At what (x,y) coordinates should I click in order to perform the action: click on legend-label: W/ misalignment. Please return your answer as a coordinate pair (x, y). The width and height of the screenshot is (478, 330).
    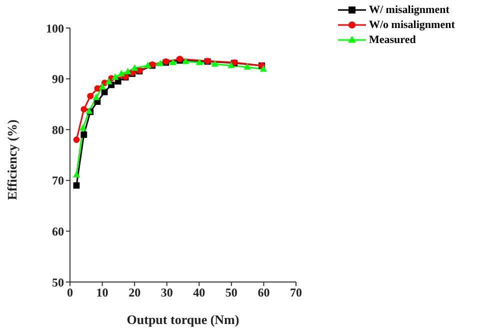
    Looking at the image, I should click on (409, 10).